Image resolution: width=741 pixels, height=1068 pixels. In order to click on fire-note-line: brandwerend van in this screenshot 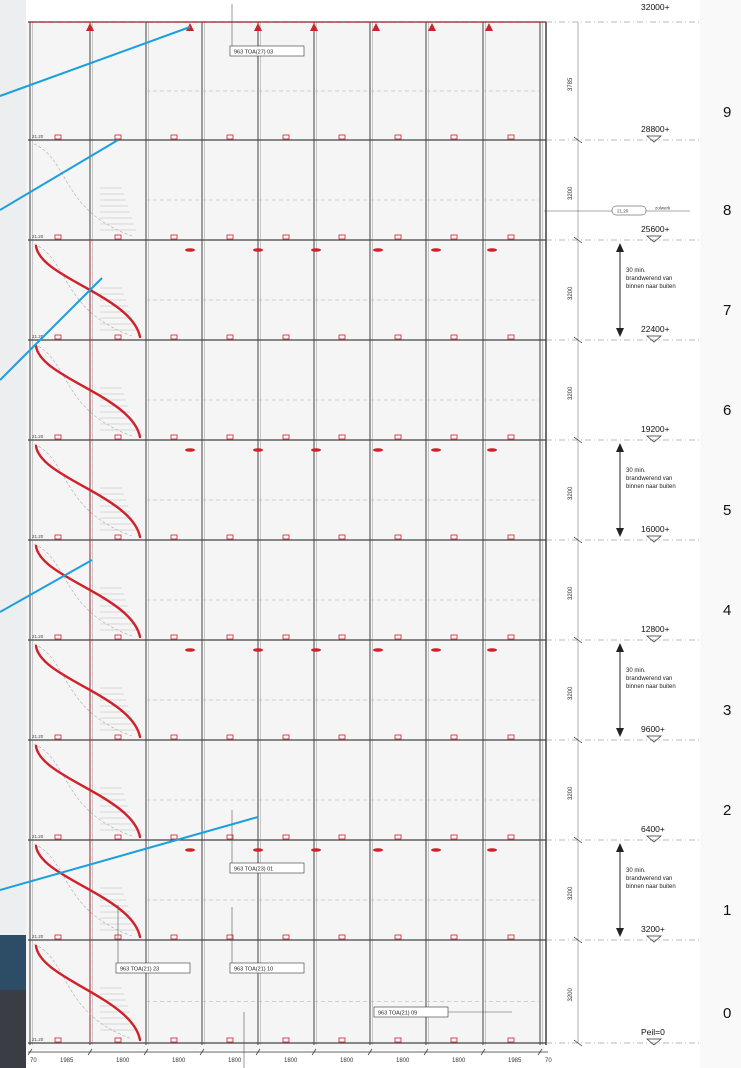, I will do `click(649, 679)`.